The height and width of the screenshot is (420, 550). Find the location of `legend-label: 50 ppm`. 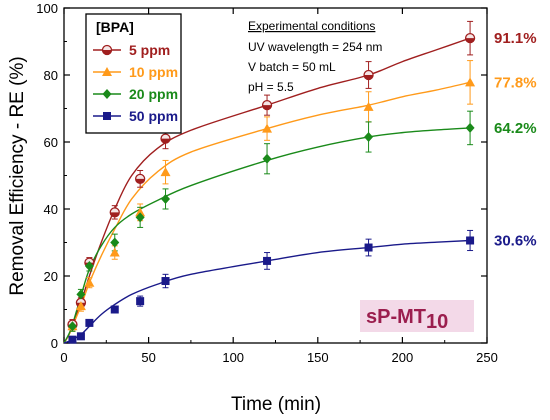

legend-label: 50 ppm is located at coordinates (153, 116).